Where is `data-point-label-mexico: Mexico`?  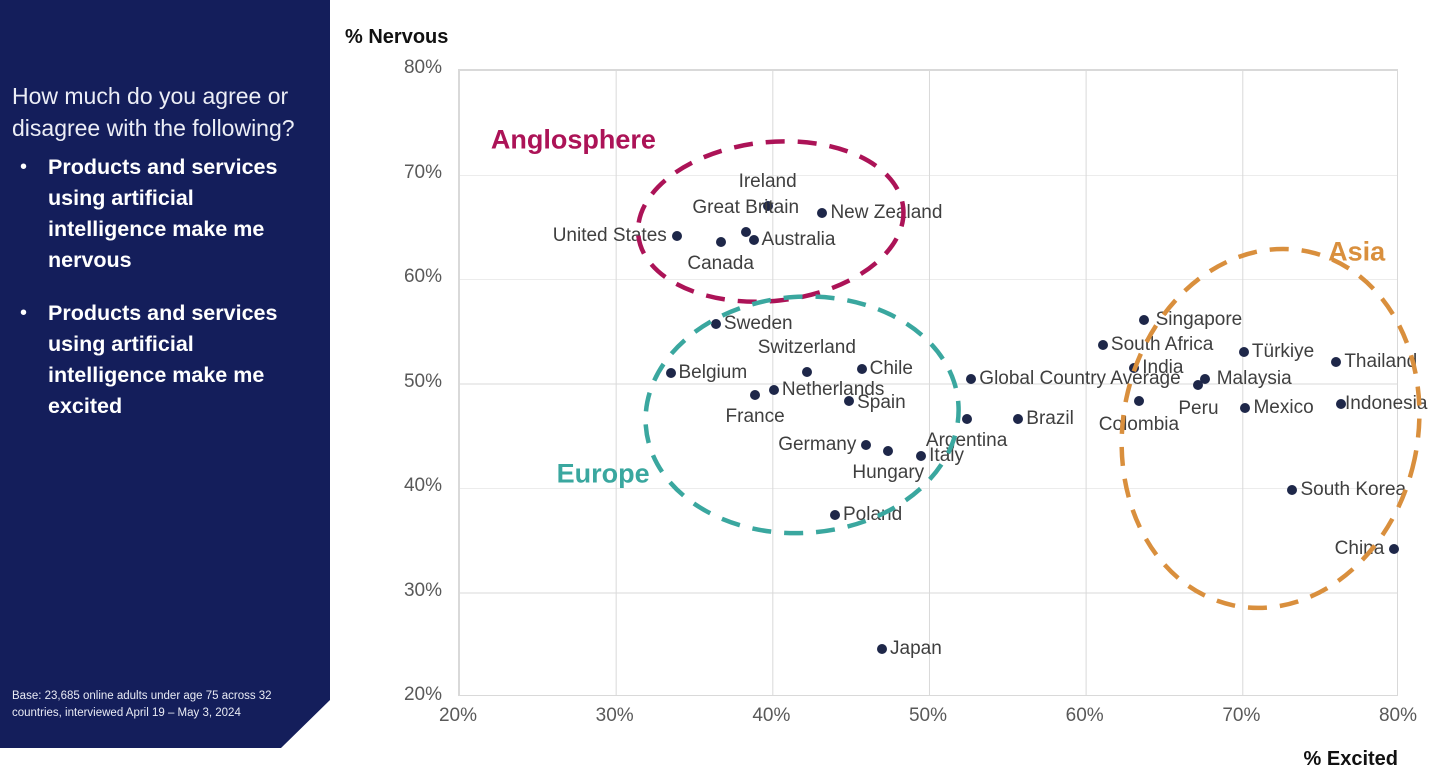
data-point-label-mexico: Mexico is located at coordinates (1283, 407).